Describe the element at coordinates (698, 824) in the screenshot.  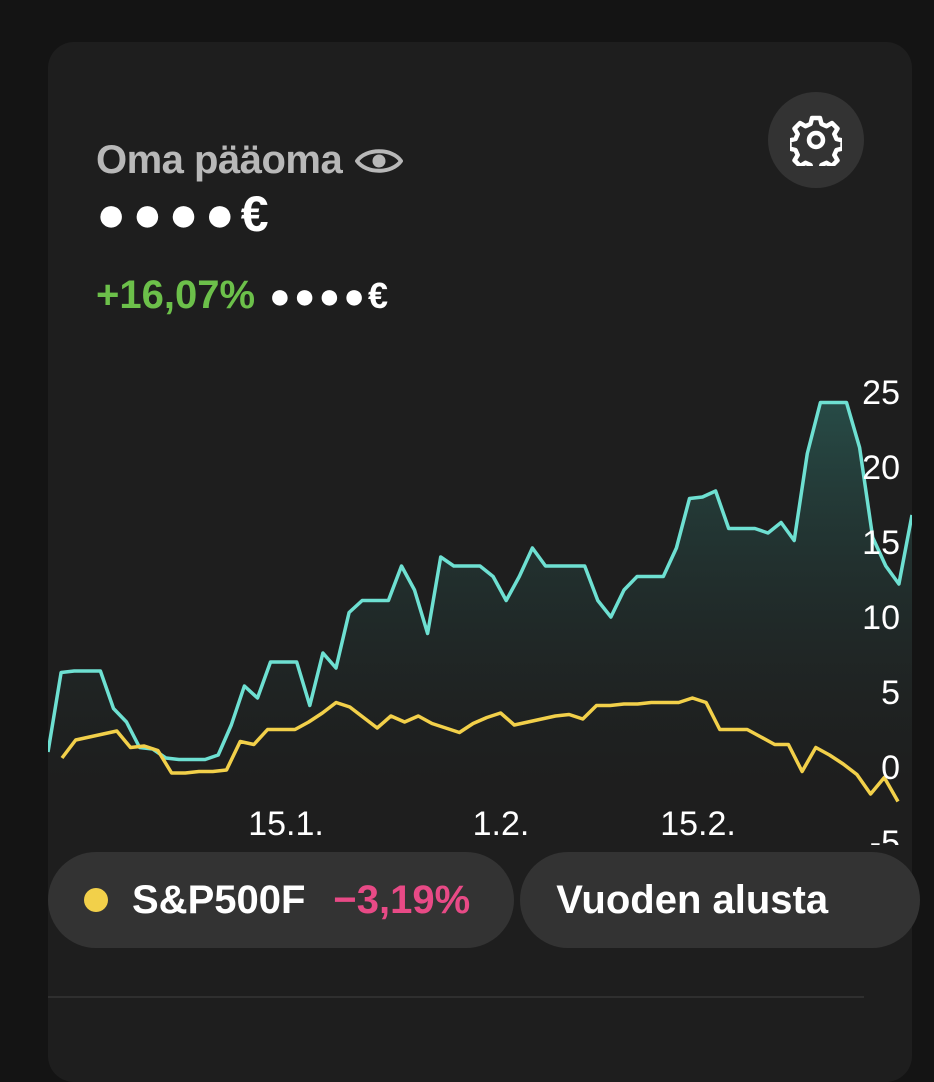
I see `x-tick-label: 15.2.` at that location.